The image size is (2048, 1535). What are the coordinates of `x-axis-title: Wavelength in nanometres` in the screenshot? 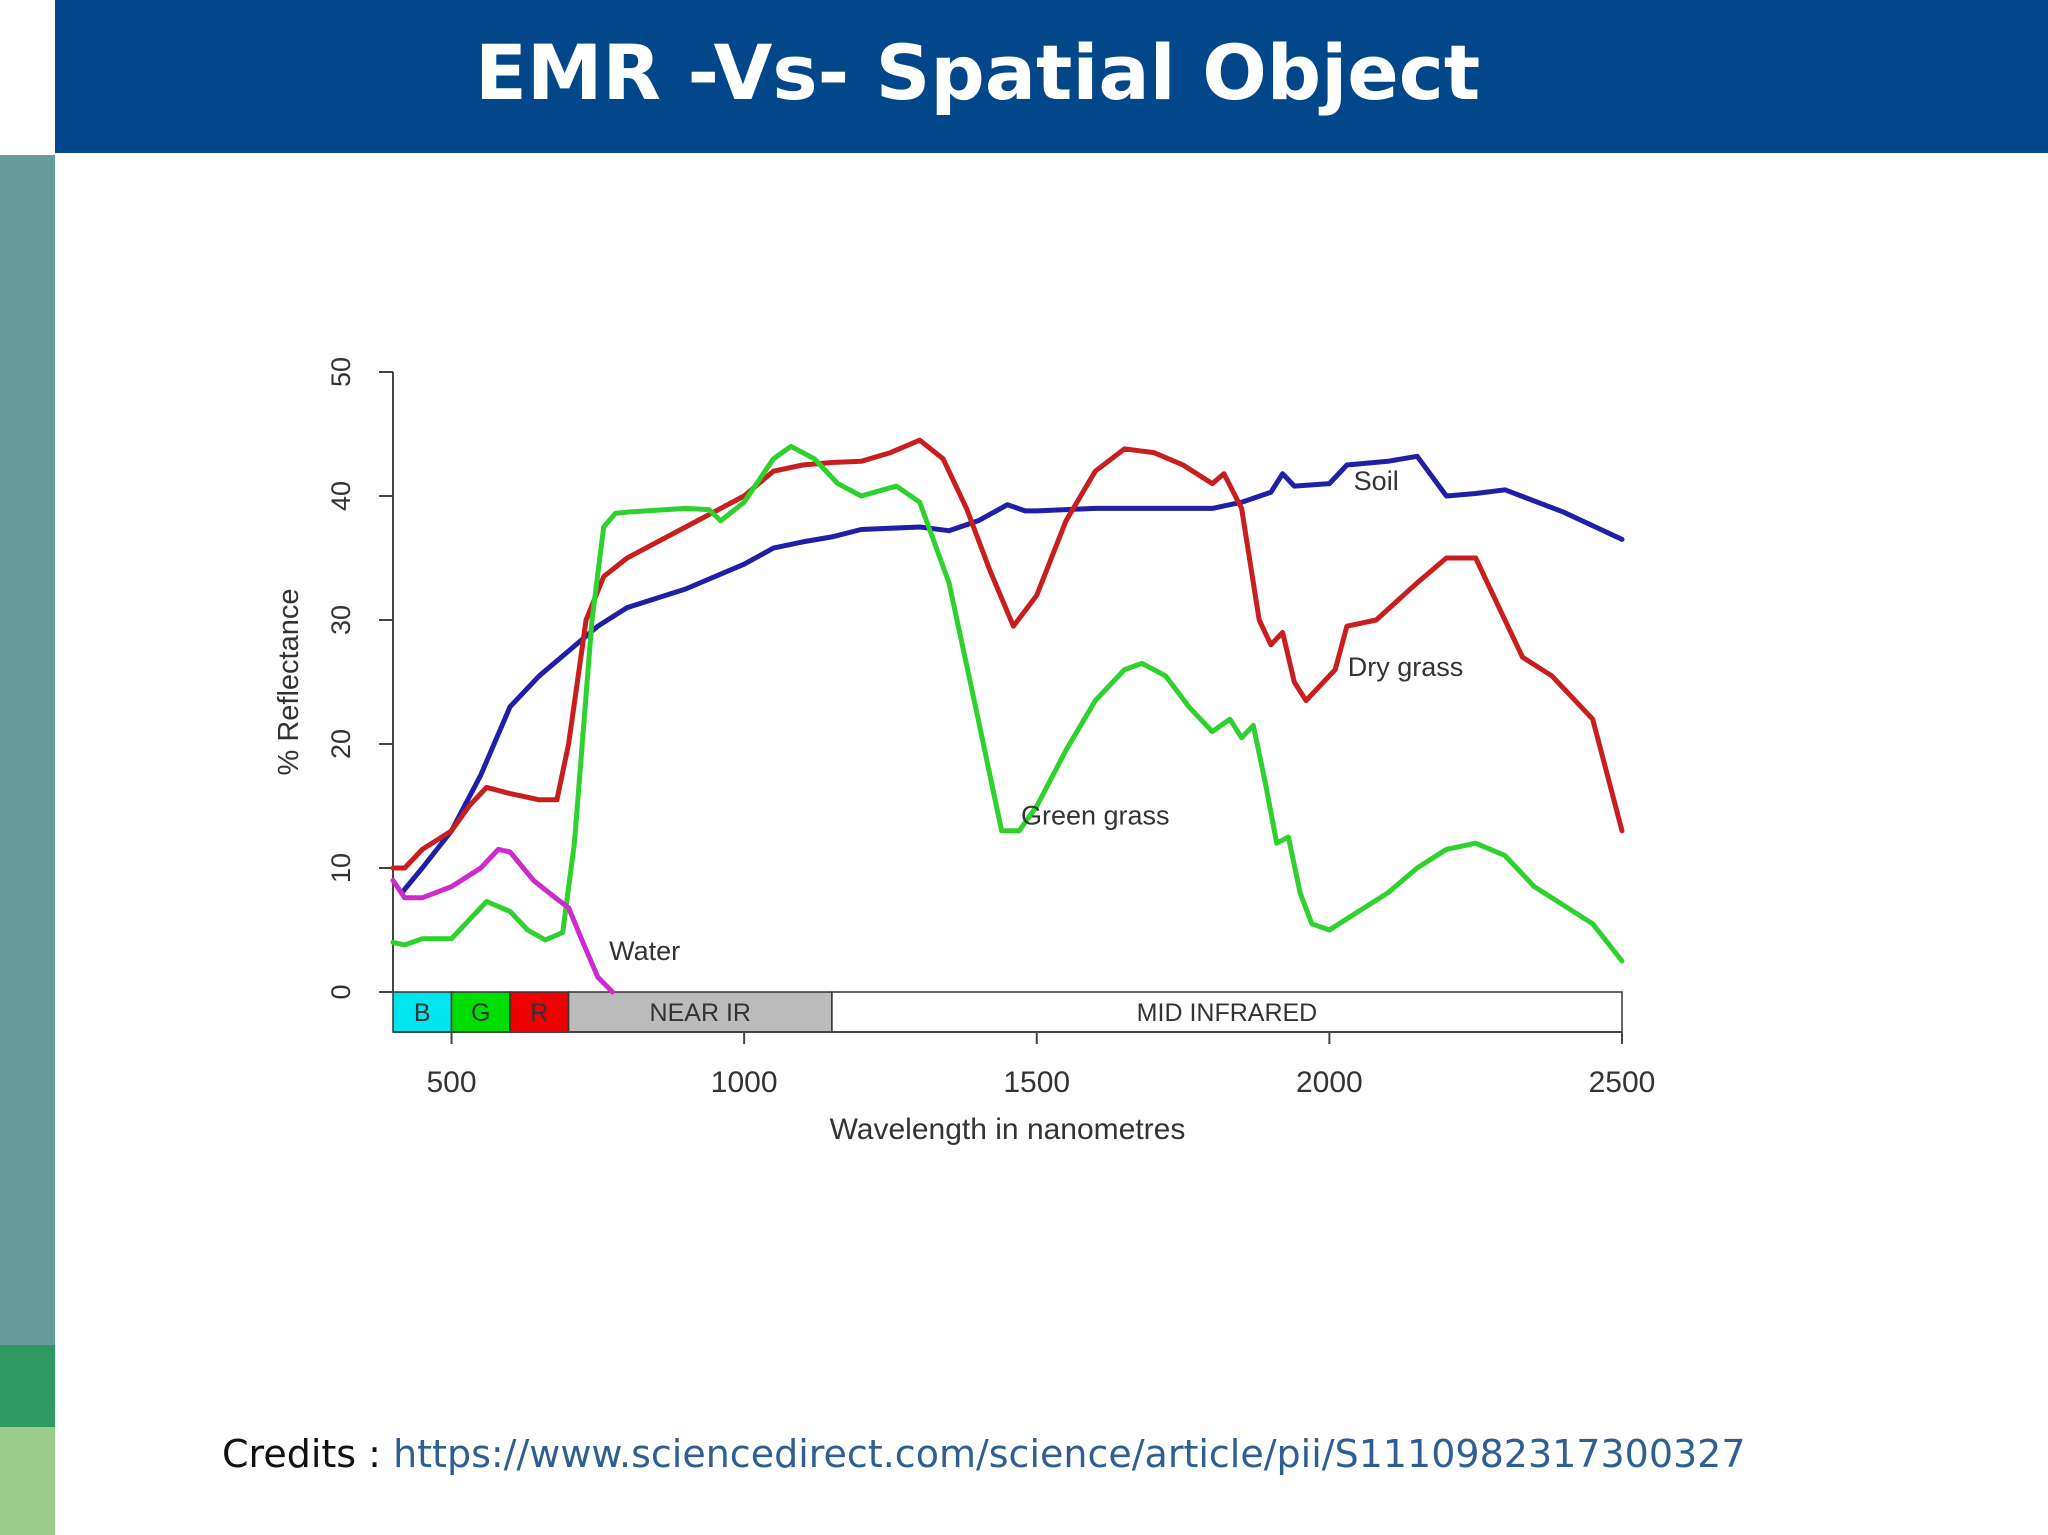 It's located at (1008, 1129).